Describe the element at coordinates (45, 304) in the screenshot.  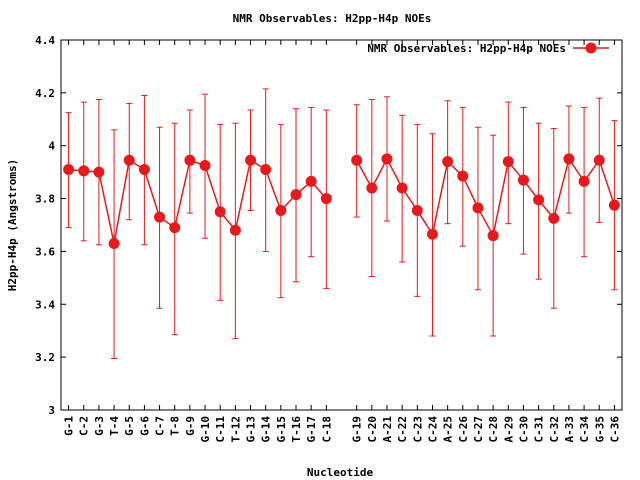
I see `y-tick-label: 3.4` at that location.